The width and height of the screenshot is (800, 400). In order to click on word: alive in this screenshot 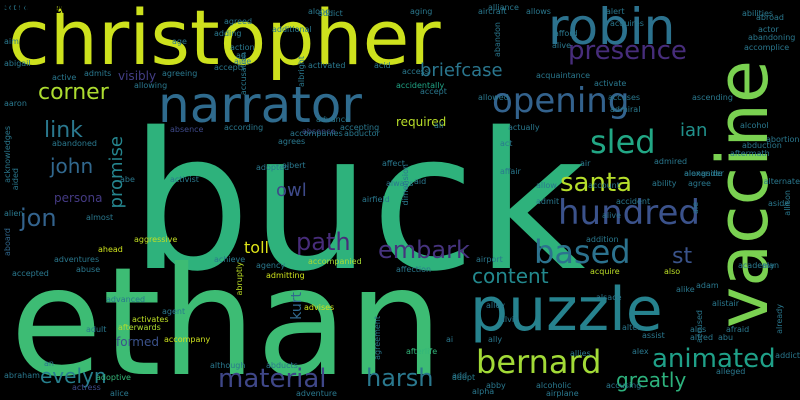, I will do `click(562, 45)`.